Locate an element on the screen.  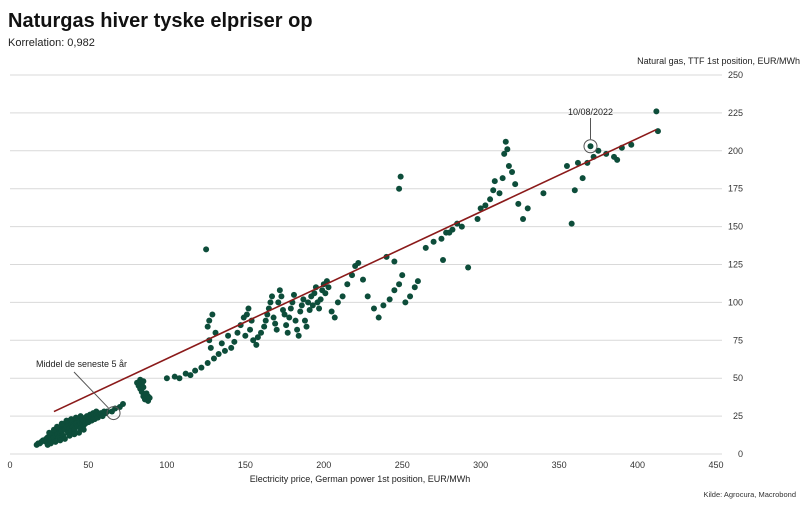
annotation-label-2022: 10/08/2022 is located at coordinates (590, 112).